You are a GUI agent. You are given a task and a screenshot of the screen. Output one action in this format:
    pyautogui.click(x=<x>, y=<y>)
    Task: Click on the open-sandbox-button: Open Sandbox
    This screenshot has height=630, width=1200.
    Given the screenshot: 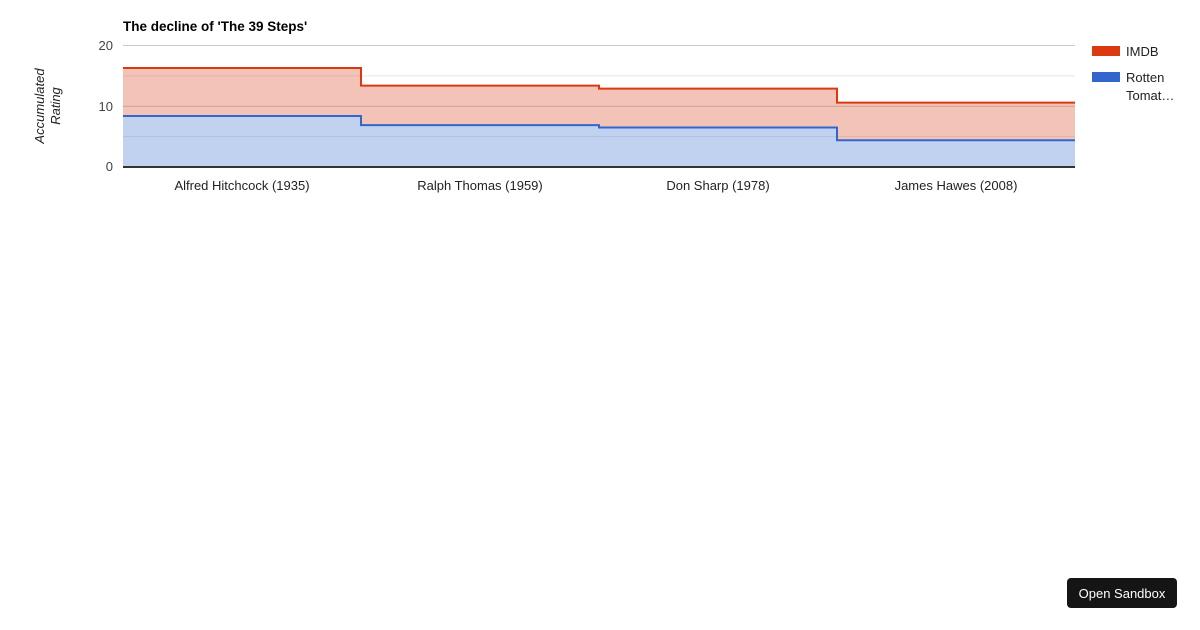 What is the action you would take?
    pyautogui.click(x=1122, y=593)
    